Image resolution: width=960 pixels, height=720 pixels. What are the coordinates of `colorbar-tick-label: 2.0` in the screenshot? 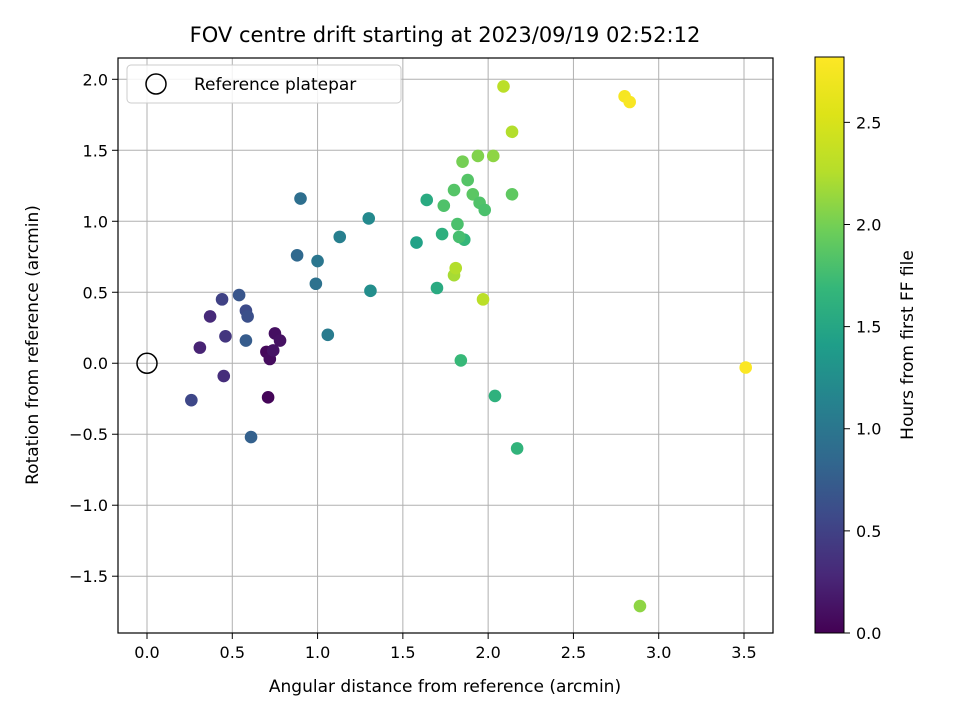 It's located at (868, 224).